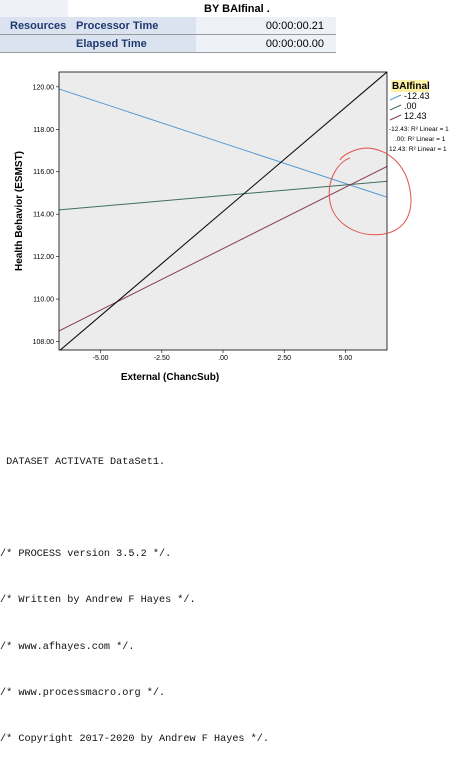 The height and width of the screenshot is (763, 474). What do you see at coordinates (67, 647) in the screenshot?
I see `syntax-line: /* www.afhayes.com */.` at bounding box center [67, 647].